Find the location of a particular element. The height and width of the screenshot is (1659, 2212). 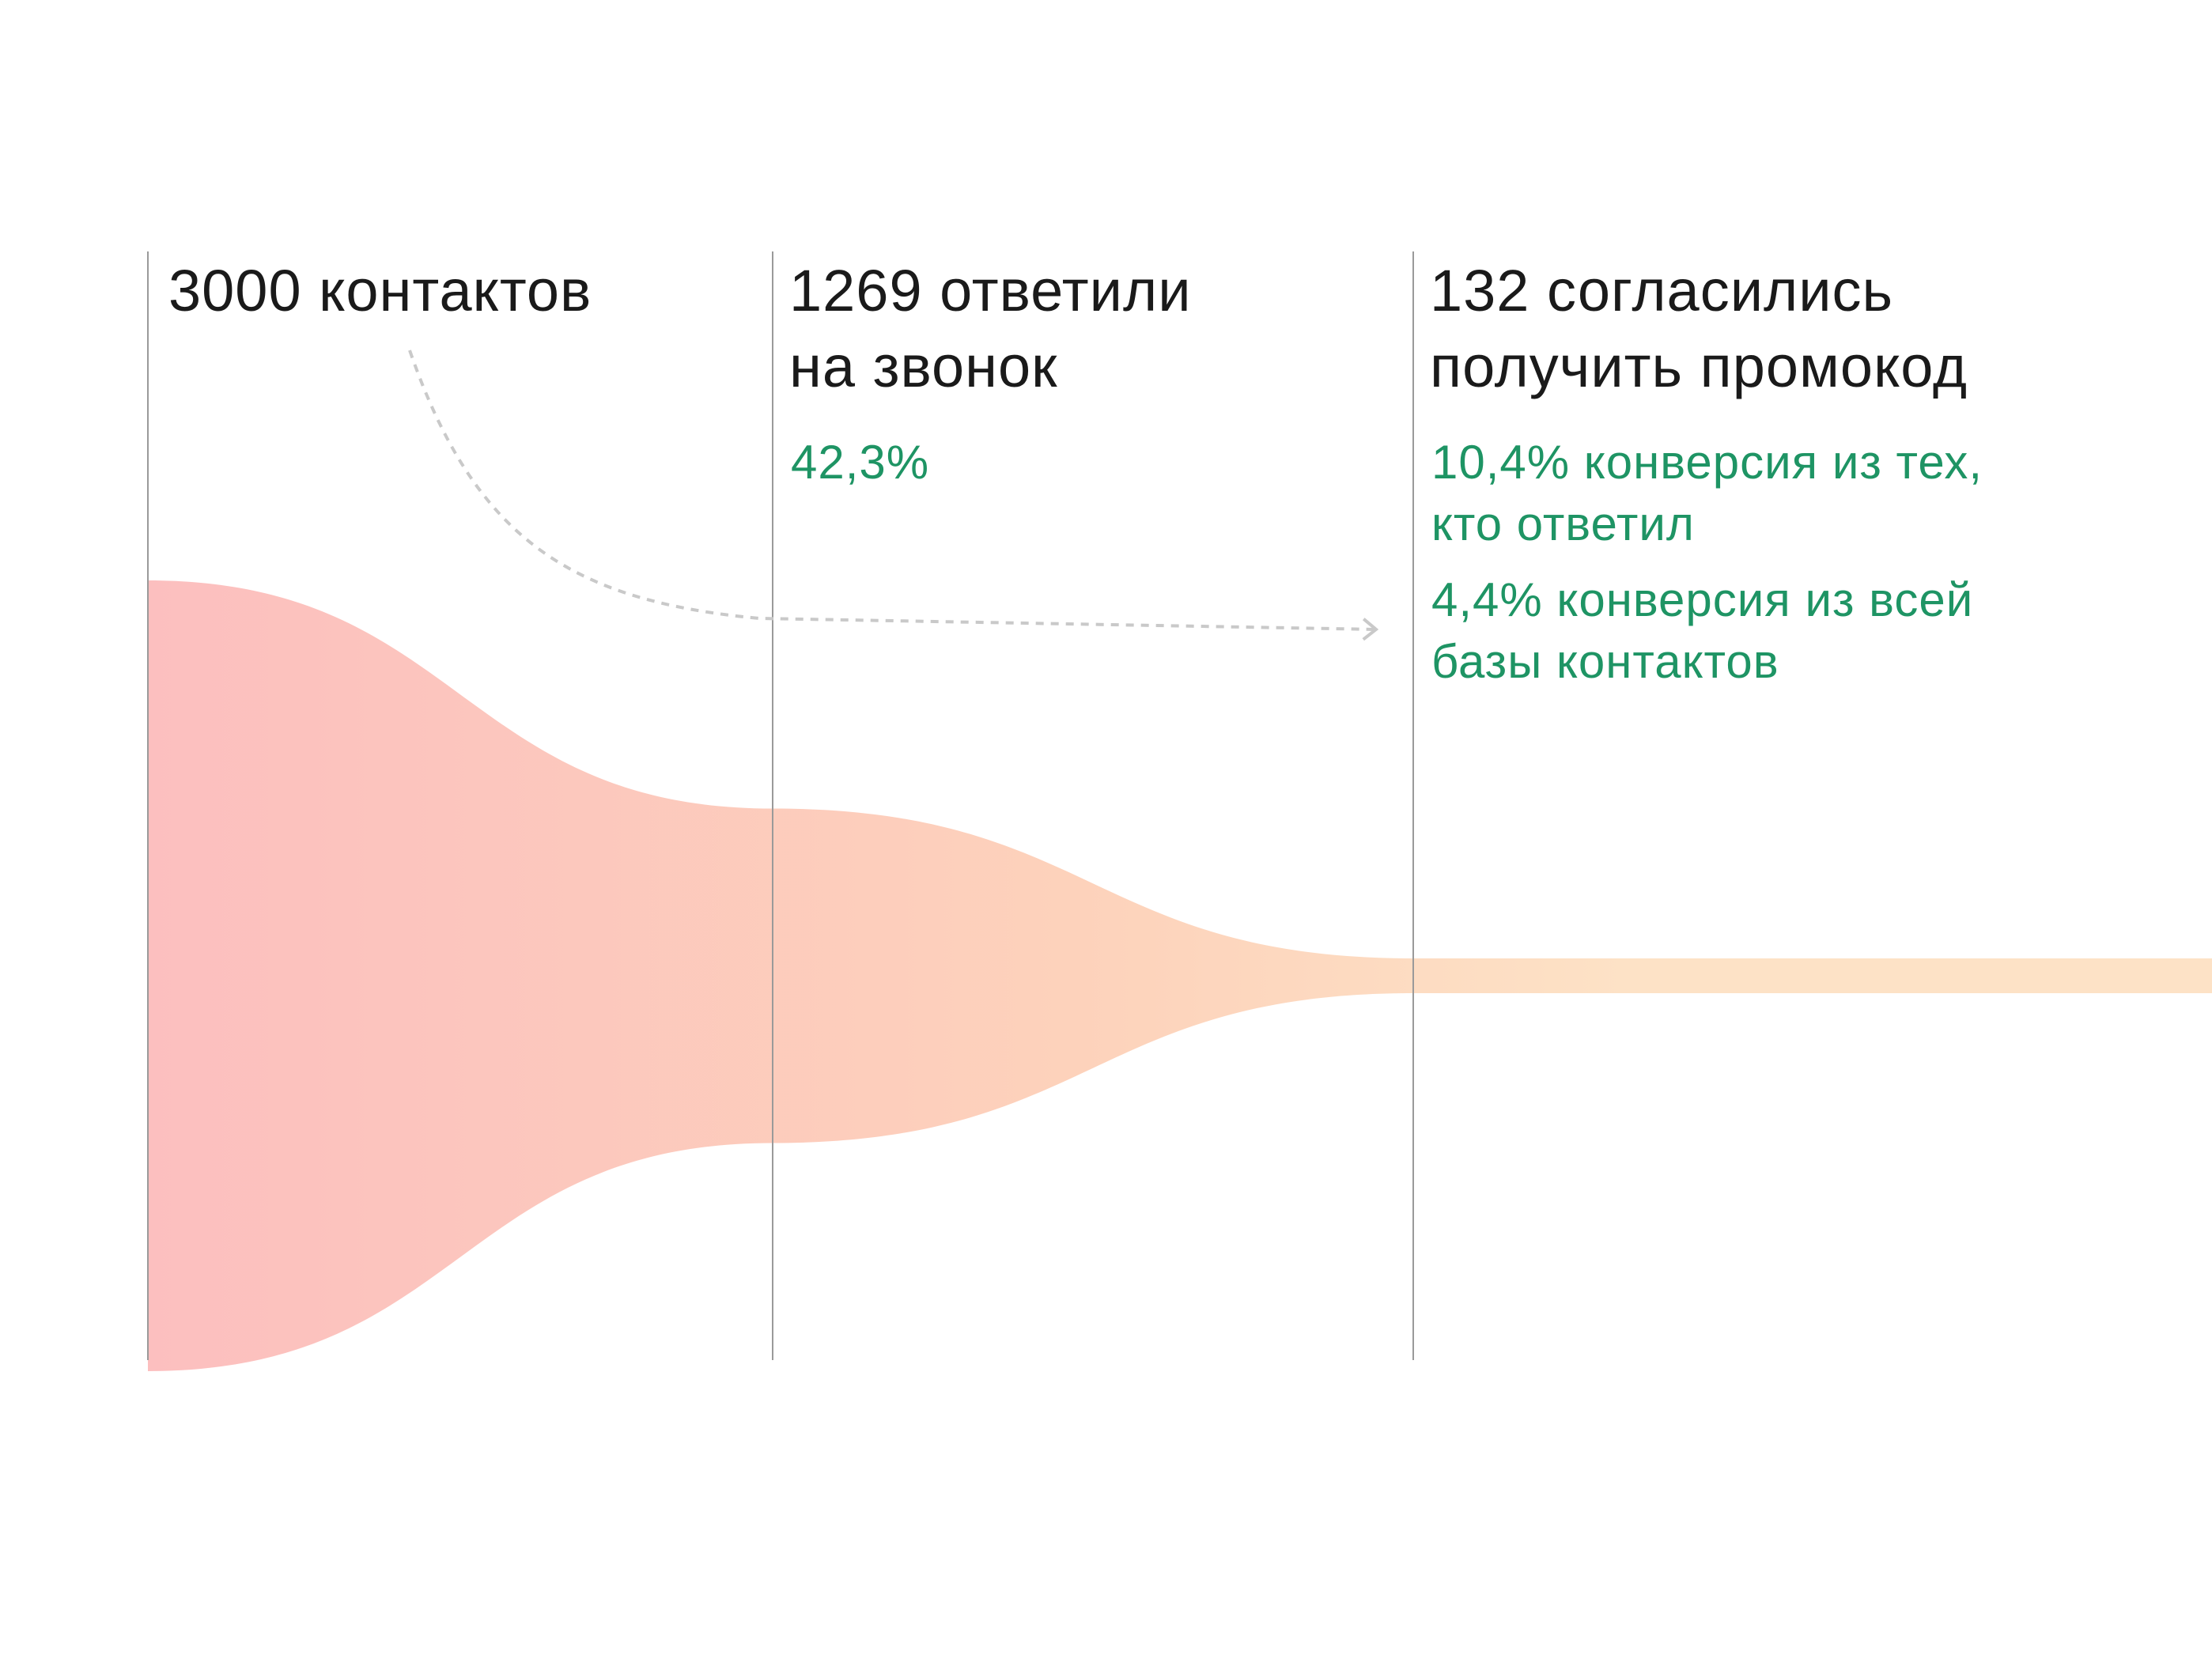

stage-1-label: 3000 контактов is located at coordinates (380, 290).